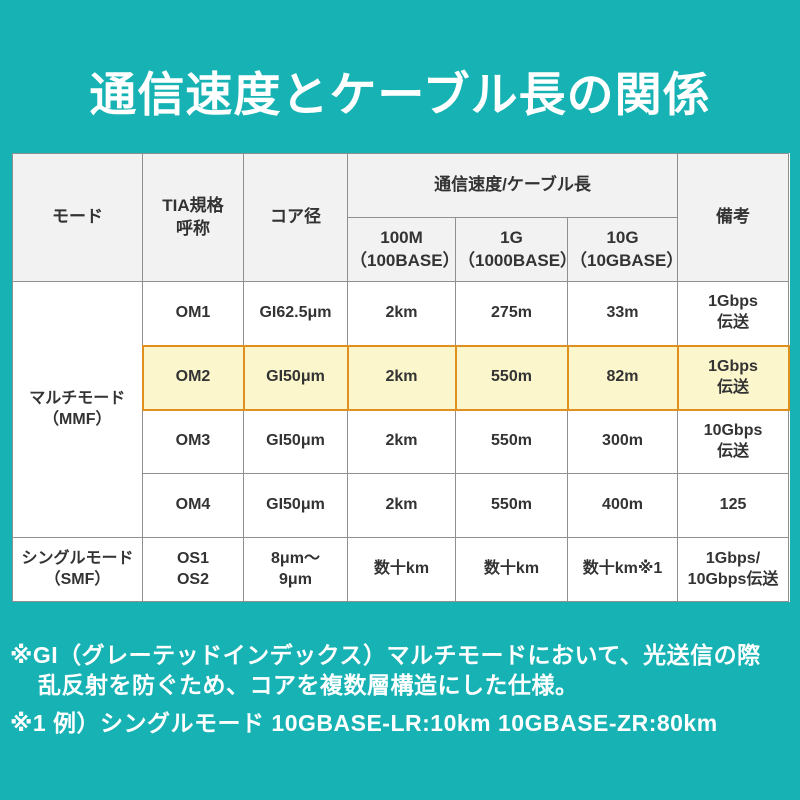 Image resolution: width=800 pixels, height=800 pixels. I want to click on header-speed-1g: 1G （1000BASE）, so click(511, 249).